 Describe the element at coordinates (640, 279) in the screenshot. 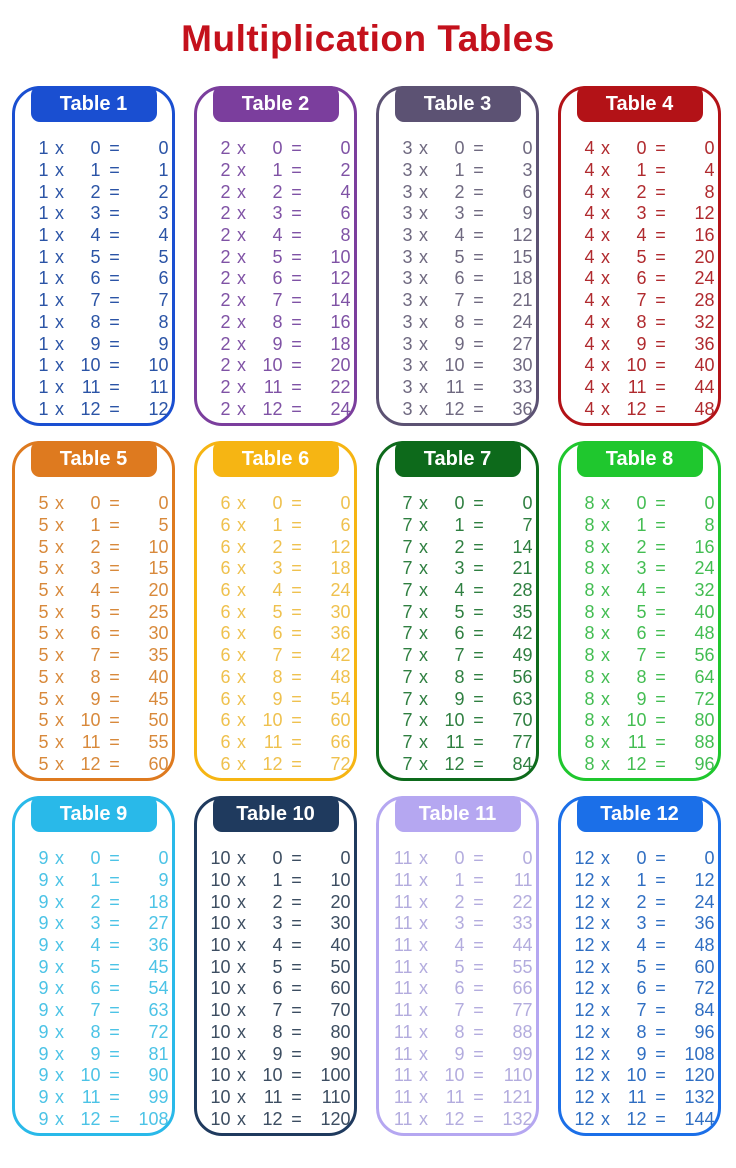

I see `fact-row: 4 x 6 = 24` at that location.